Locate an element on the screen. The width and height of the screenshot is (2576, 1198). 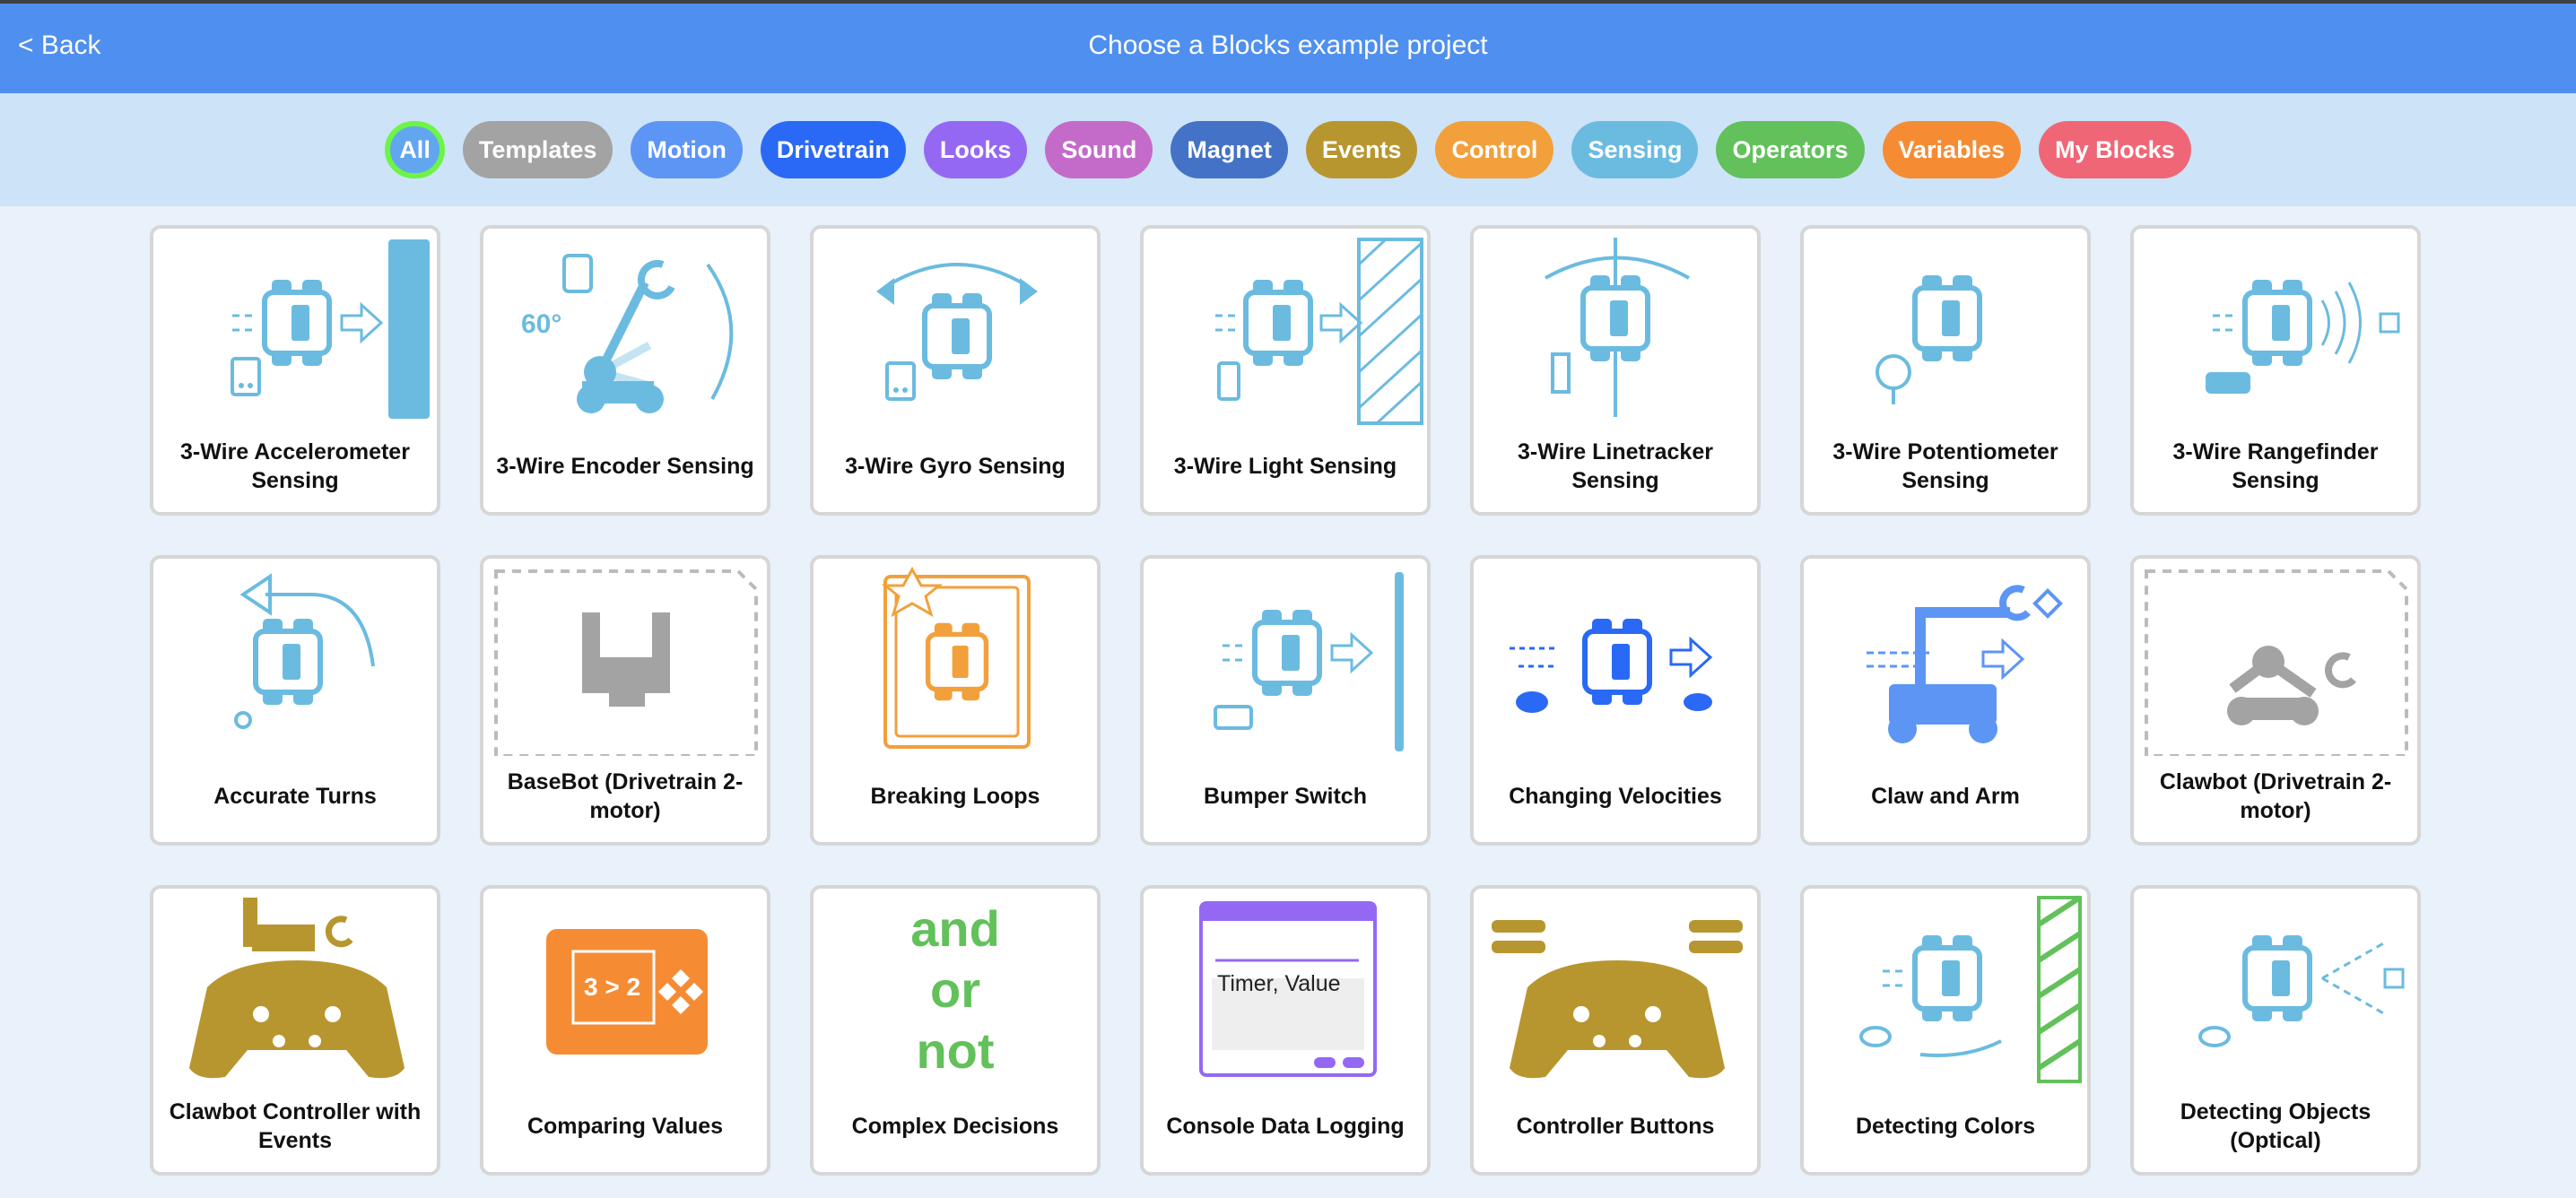
robot-optical-icon is located at coordinates (2301, 991).